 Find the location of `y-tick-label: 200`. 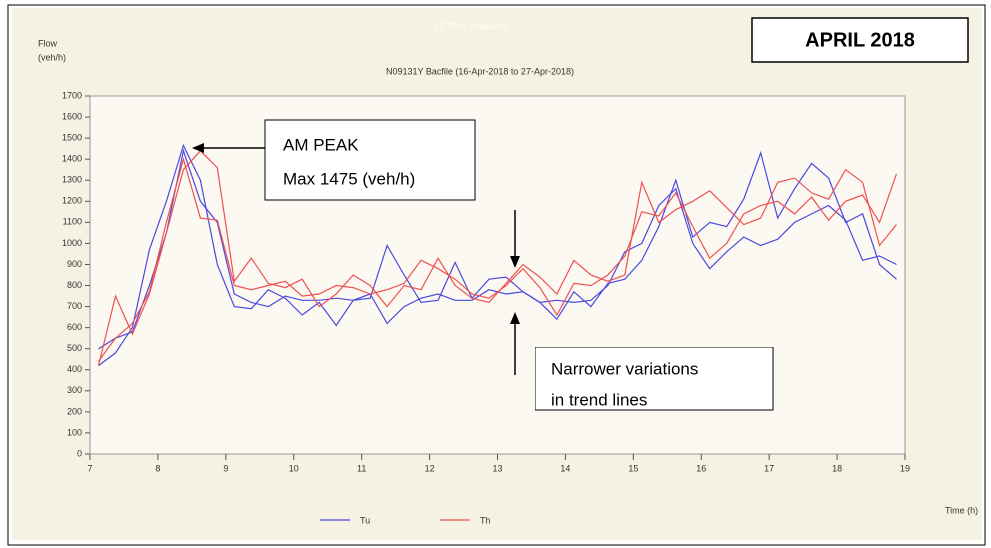

y-tick-label: 200 is located at coordinates (74, 411).